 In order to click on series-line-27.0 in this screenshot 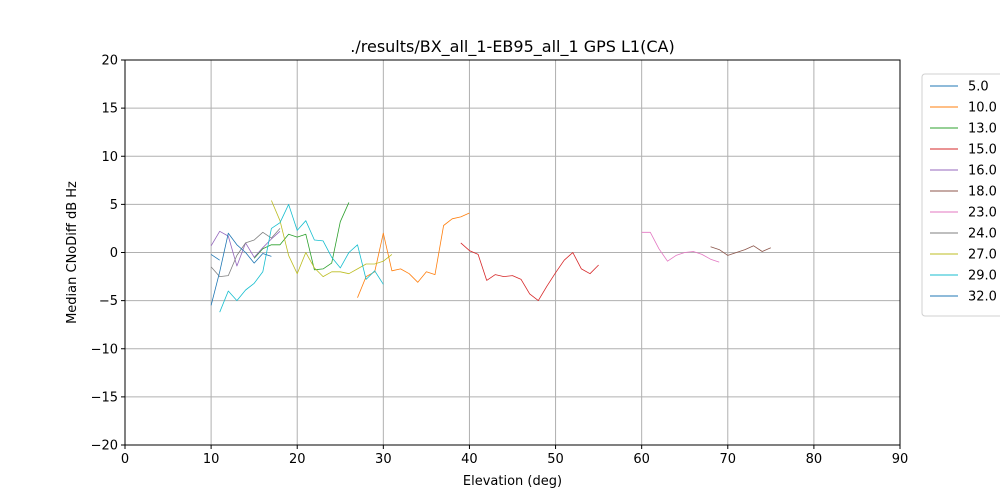, I will do `click(332, 239)`.